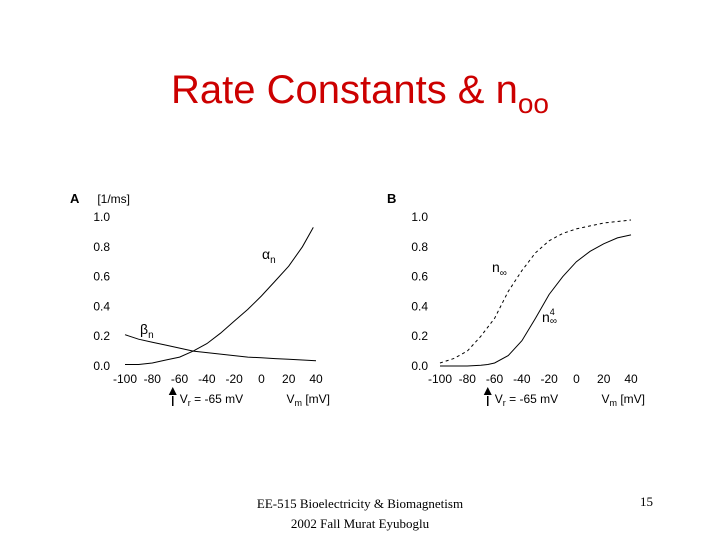  I want to click on series-label-1: αn, so click(269, 256).